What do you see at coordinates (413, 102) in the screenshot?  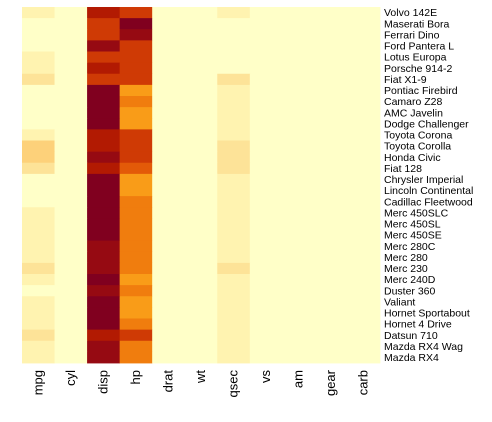 I see `row-label: Camaro Z28` at bounding box center [413, 102].